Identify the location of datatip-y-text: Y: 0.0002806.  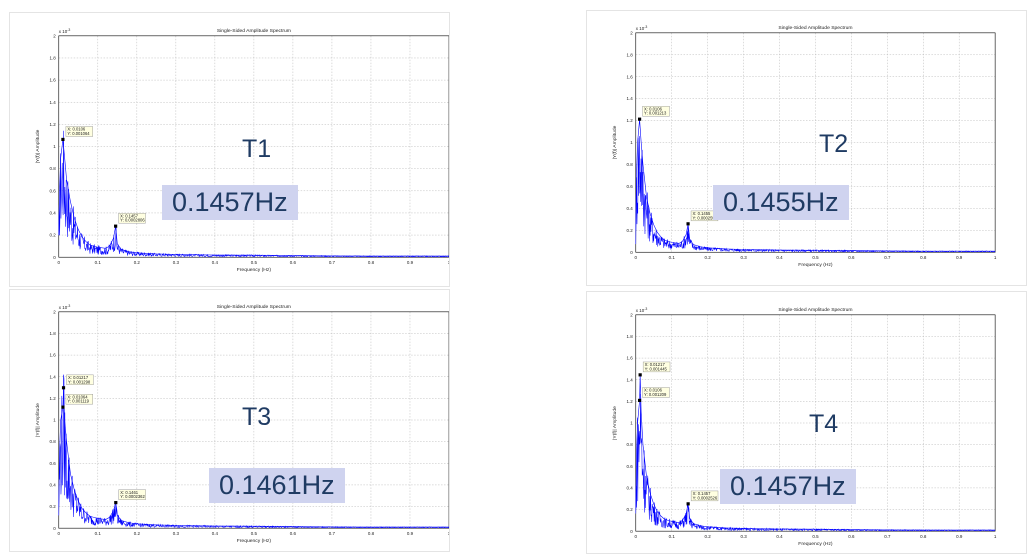
(132, 220).